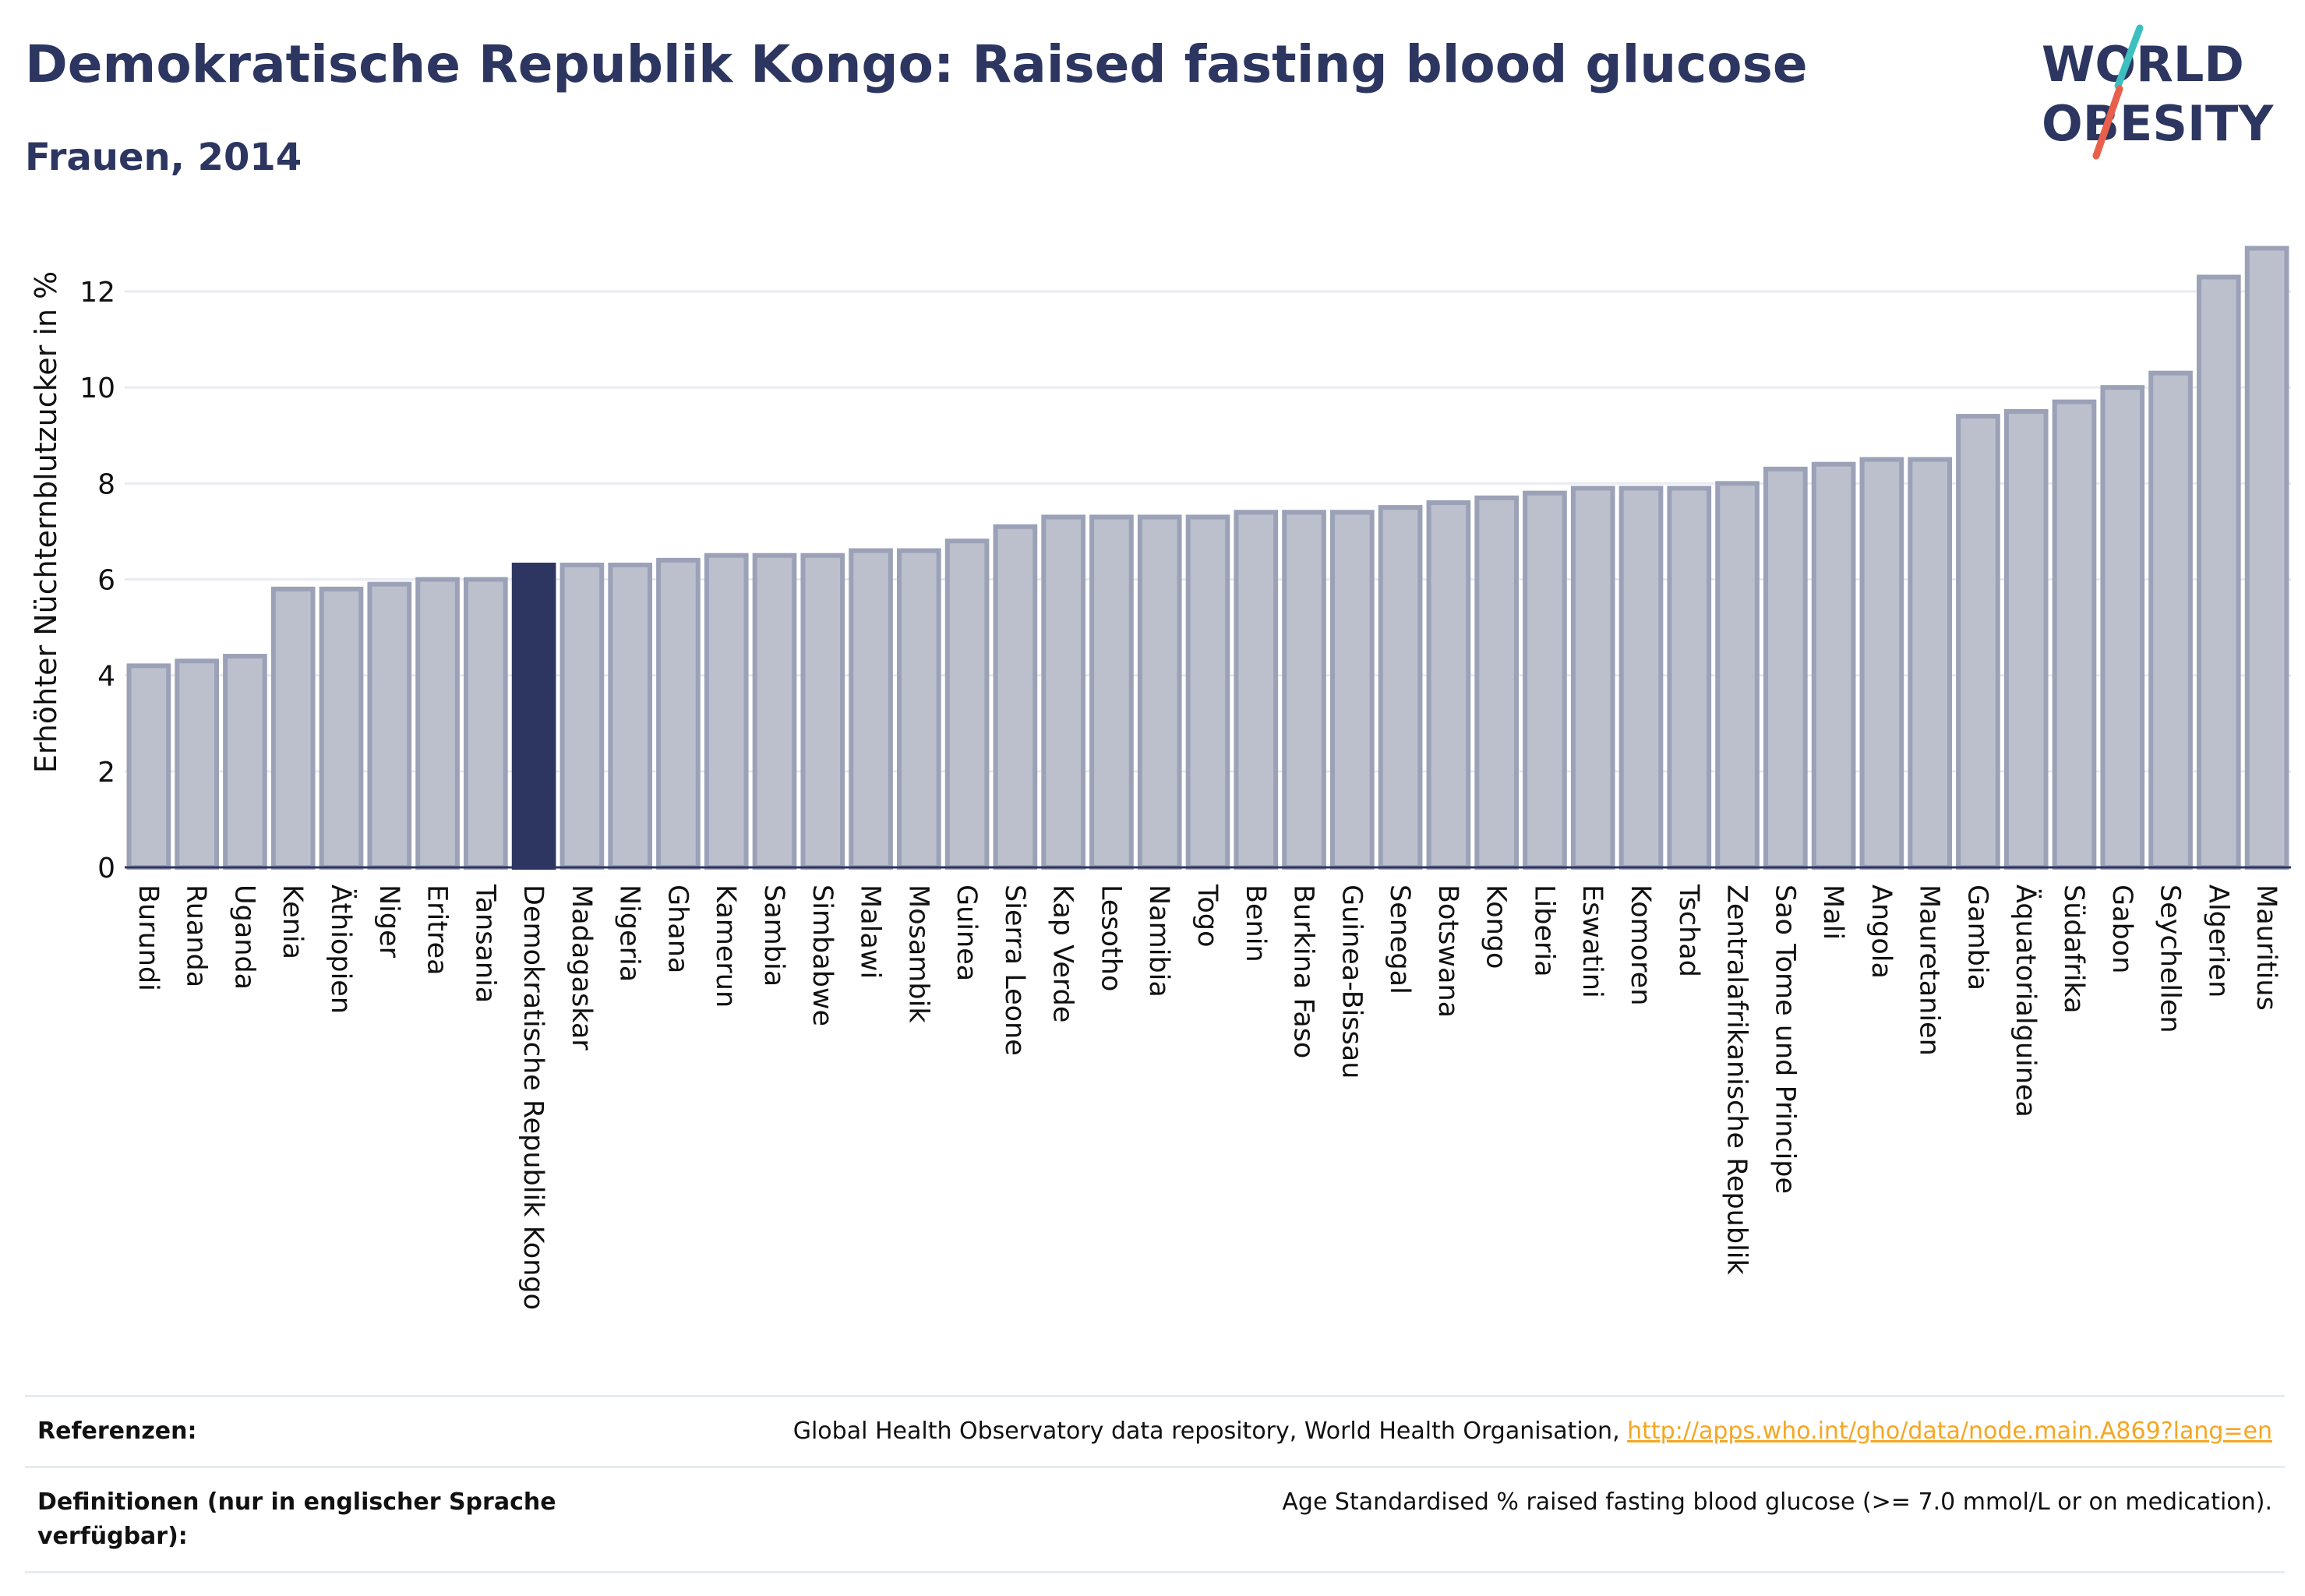 The width and height of the screenshot is (2305, 1596). What do you see at coordinates (533, 1097) in the screenshot?
I see `x-tick-label: Demokratische Republik Kongo` at bounding box center [533, 1097].